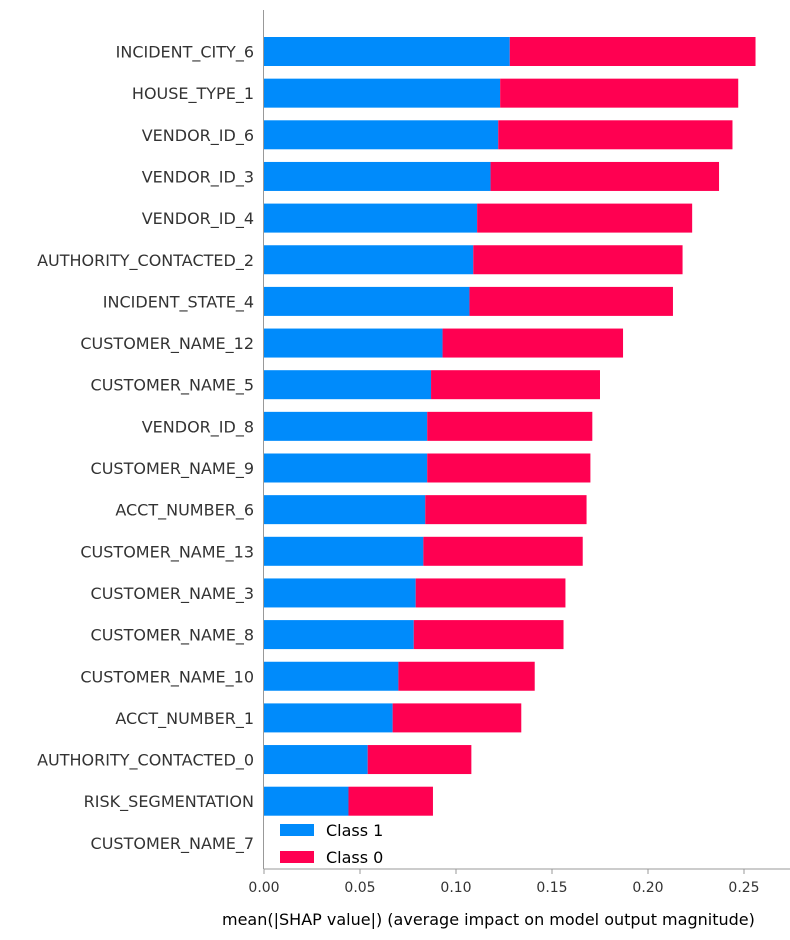  What do you see at coordinates (184, 719) in the screenshot?
I see `category-label: ACCT_NUMBER_1` at bounding box center [184, 719].